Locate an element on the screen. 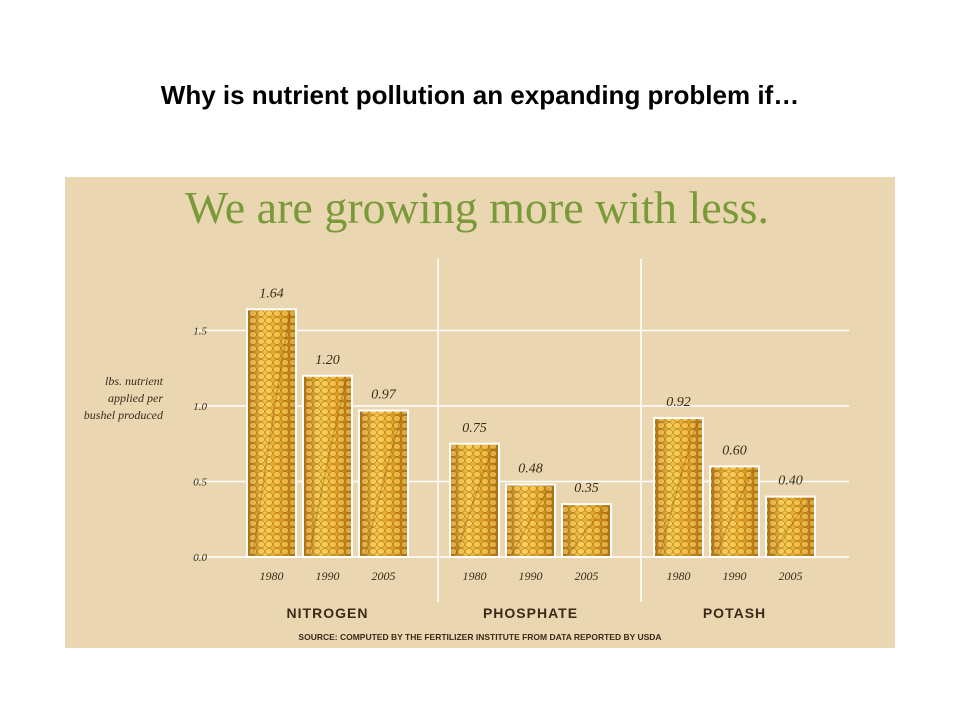 This screenshot has width=960, height=720. y-tick-label: 1.5 is located at coordinates (200, 332).